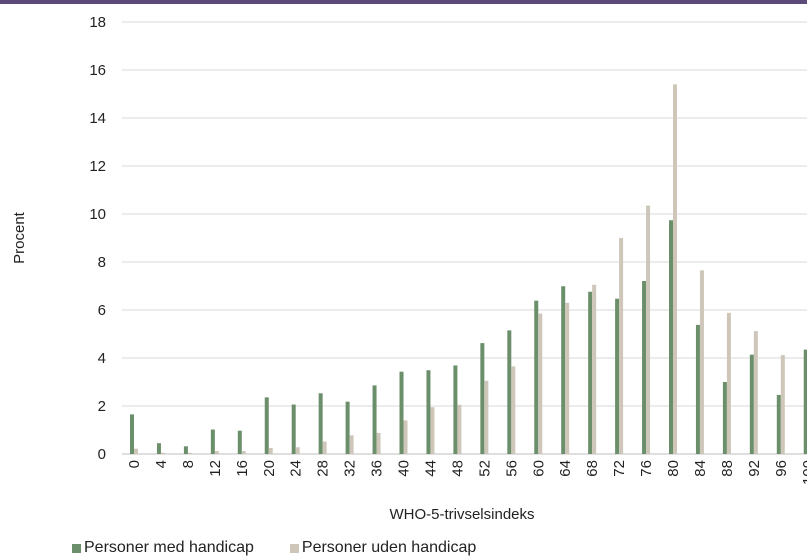 Image resolution: width=807 pixels, height=557 pixels. What do you see at coordinates (97, 118) in the screenshot?
I see `y-tick-label: 14` at bounding box center [97, 118].